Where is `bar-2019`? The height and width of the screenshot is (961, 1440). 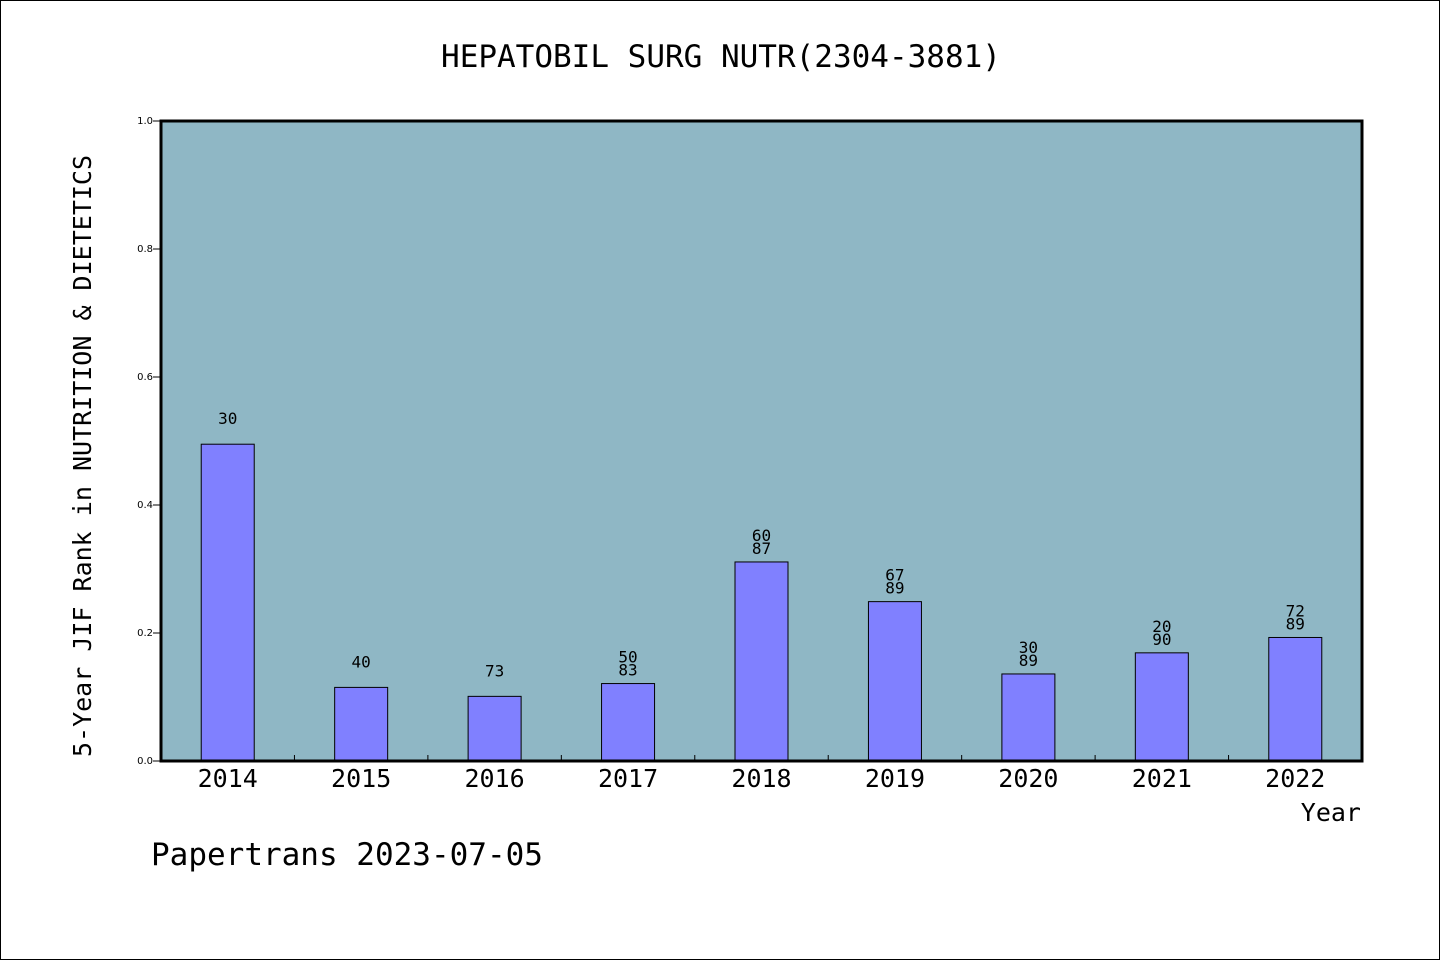
bar-2019 is located at coordinates (894, 681).